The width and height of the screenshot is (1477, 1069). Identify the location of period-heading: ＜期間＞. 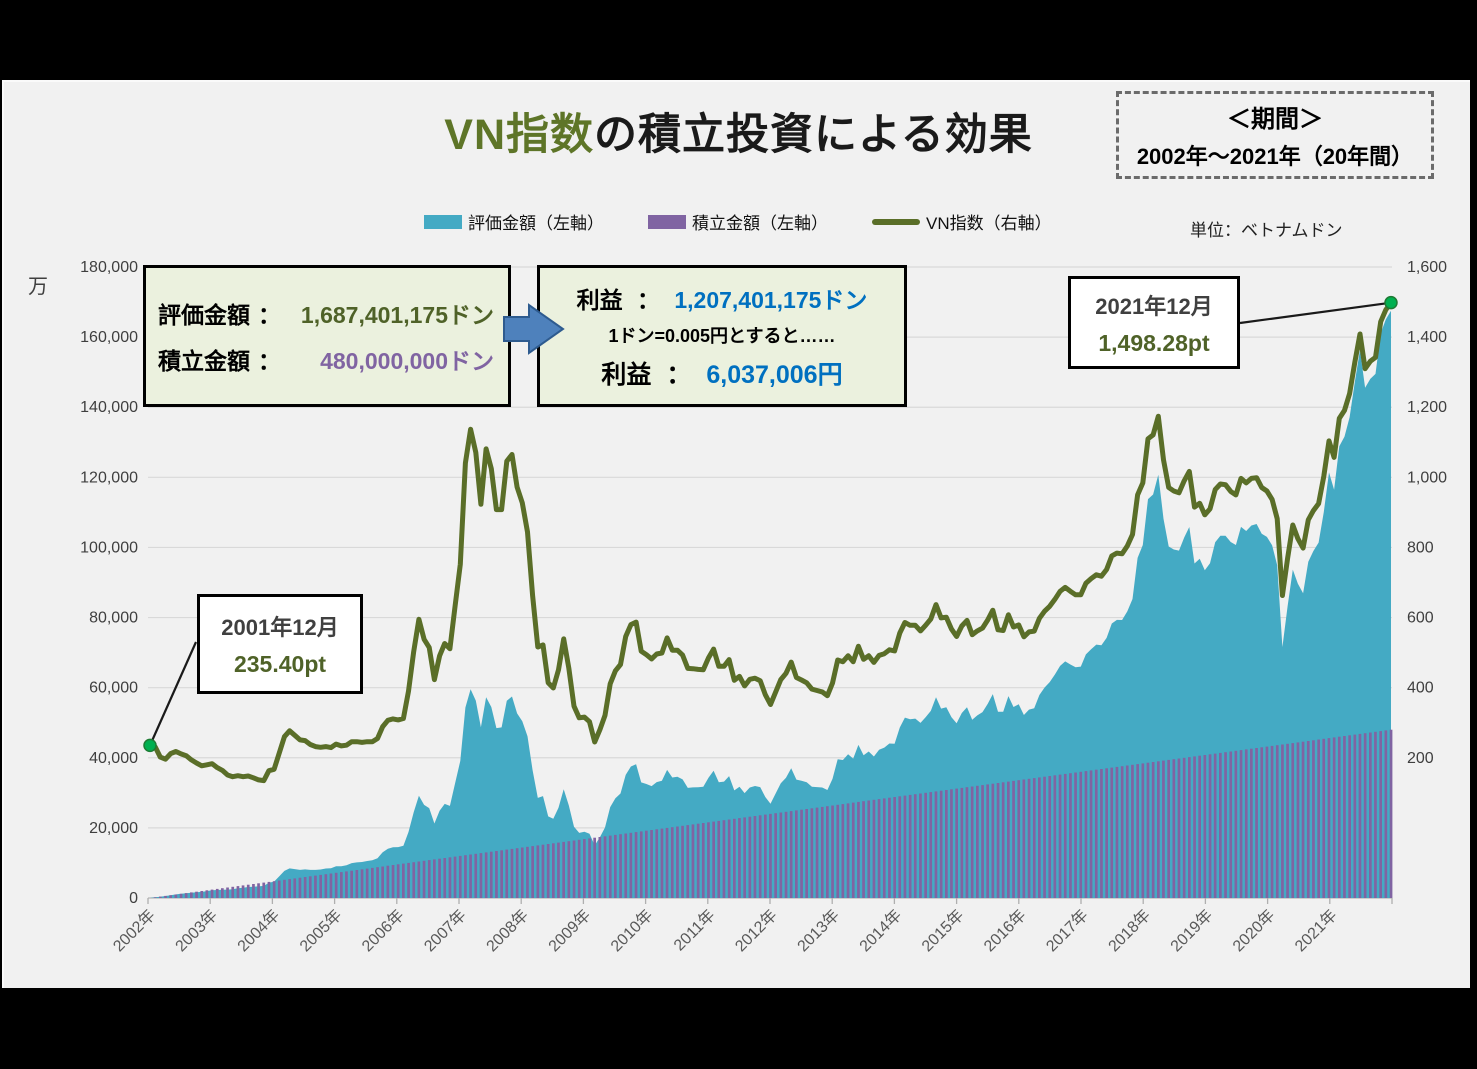
(1275, 119).